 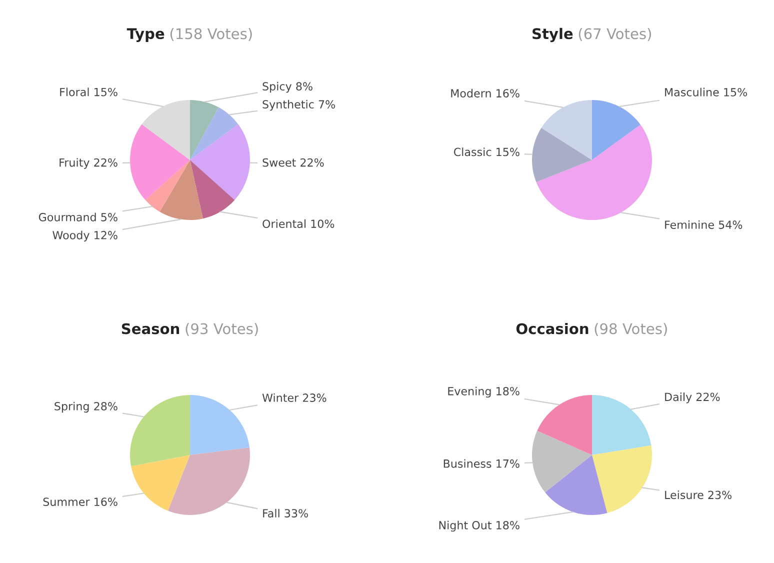 What do you see at coordinates (287, 87) in the screenshot?
I see `slice-label: Spicy 8%` at bounding box center [287, 87].